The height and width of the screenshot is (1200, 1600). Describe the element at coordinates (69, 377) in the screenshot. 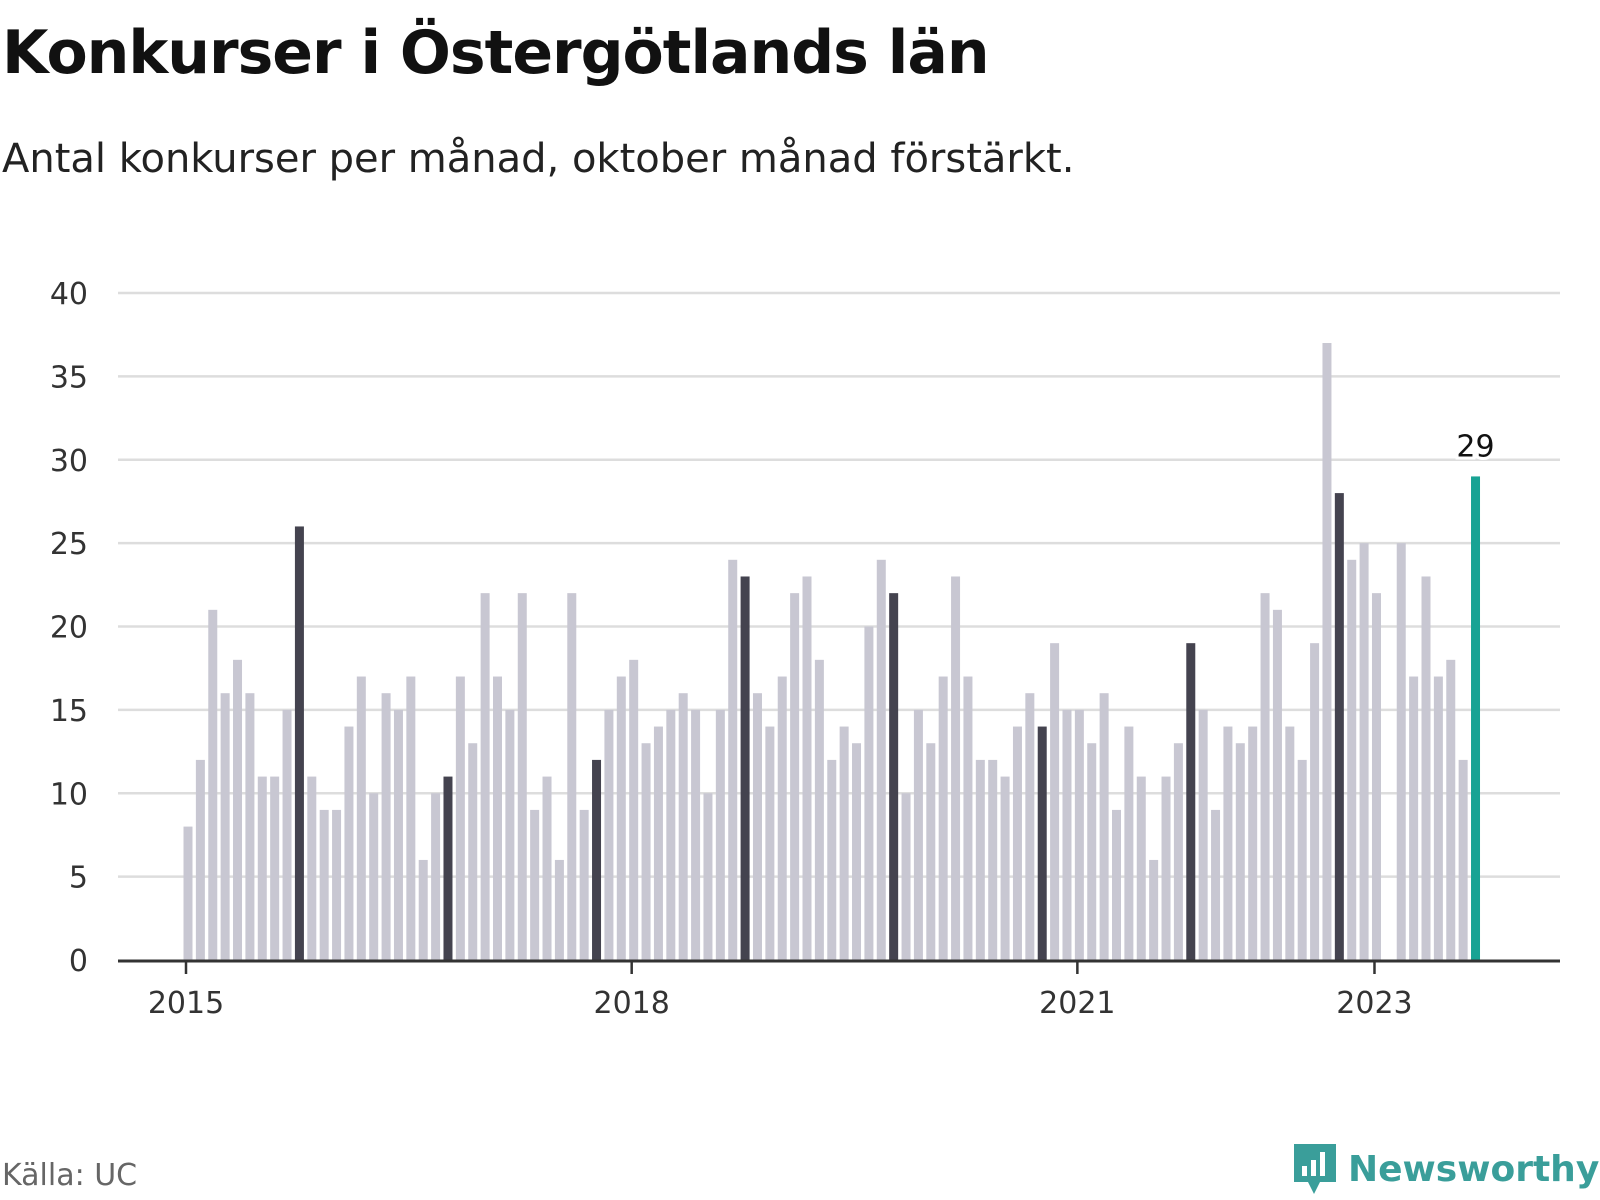

I see `y-tick-label: 35` at that location.